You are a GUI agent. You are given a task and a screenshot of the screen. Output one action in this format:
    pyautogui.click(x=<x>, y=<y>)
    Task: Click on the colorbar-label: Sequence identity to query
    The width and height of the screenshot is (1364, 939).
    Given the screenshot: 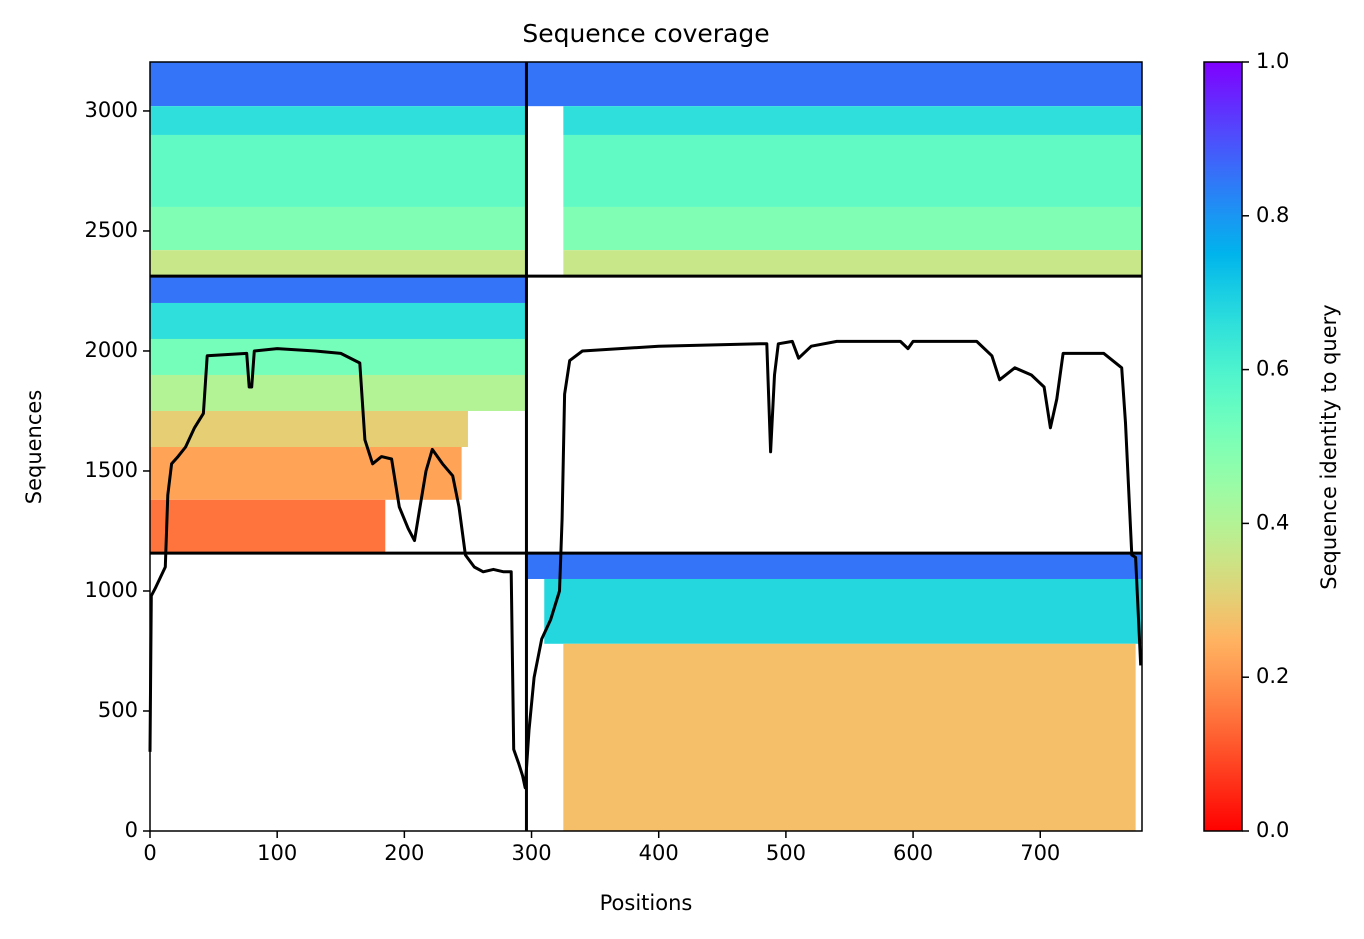 What is the action you would take?
    pyautogui.click(x=1329, y=446)
    